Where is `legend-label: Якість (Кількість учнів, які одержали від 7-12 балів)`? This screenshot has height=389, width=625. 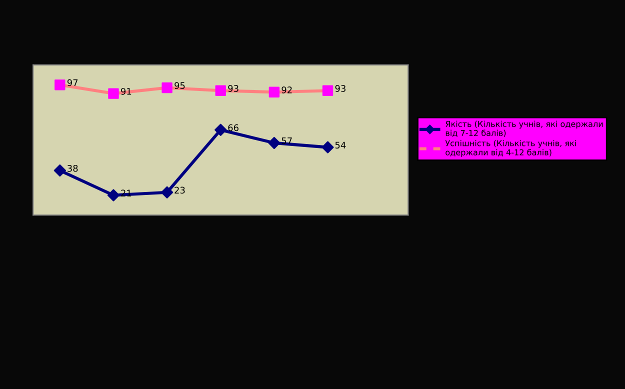
legend-label: Якість (Кількість учнів, які одержали від 7-12 балів) is located at coordinates (524, 129).